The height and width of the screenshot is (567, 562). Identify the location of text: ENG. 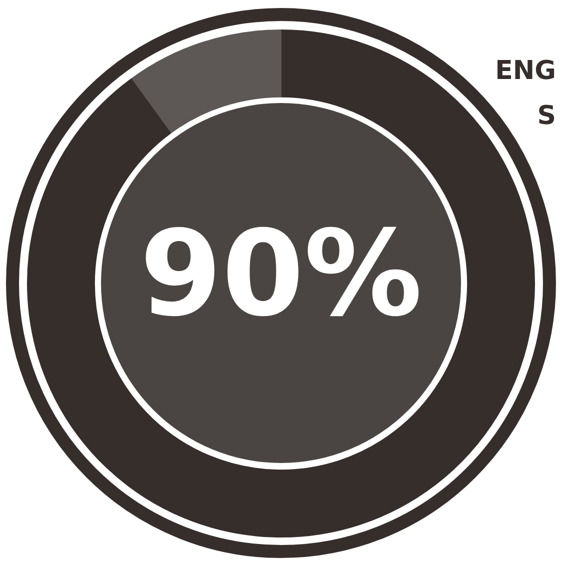
(525, 71).